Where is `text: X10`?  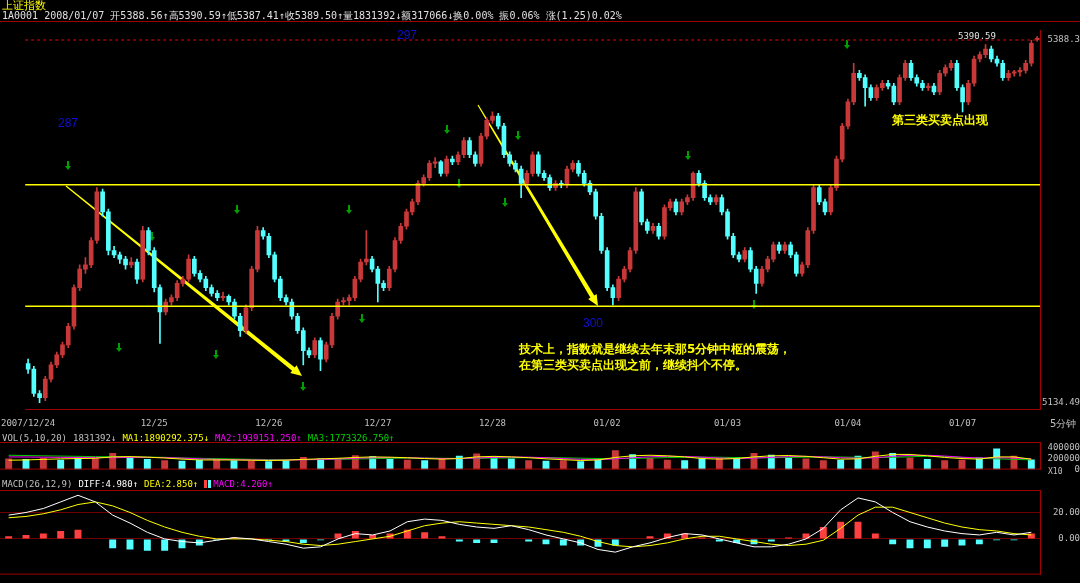
text: X10 is located at coordinates (1055, 471).